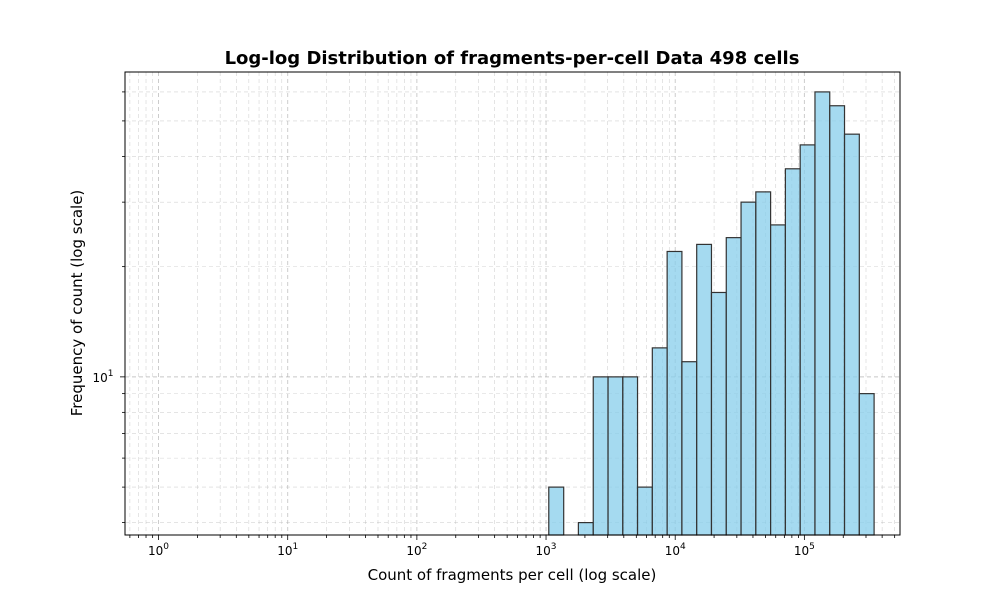 This screenshot has width=1000, height=600. What do you see at coordinates (512, 575) in the screenshot?
I see `x-axis-label: Count of fragments per cell (log scale)` at bounding box center [512, 575].